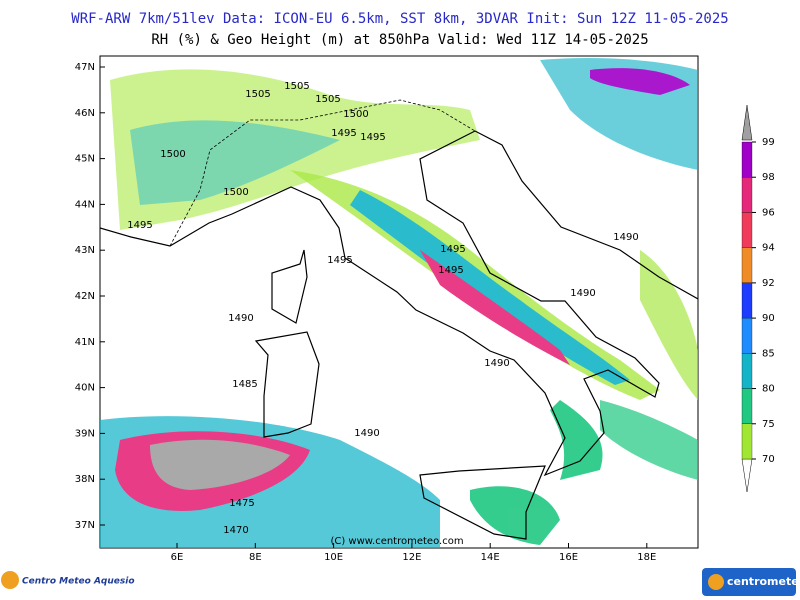 Image resolution: width=800 pixels, height=600 pixels. I want to click on contour-label: 1475, so click(241, 503).